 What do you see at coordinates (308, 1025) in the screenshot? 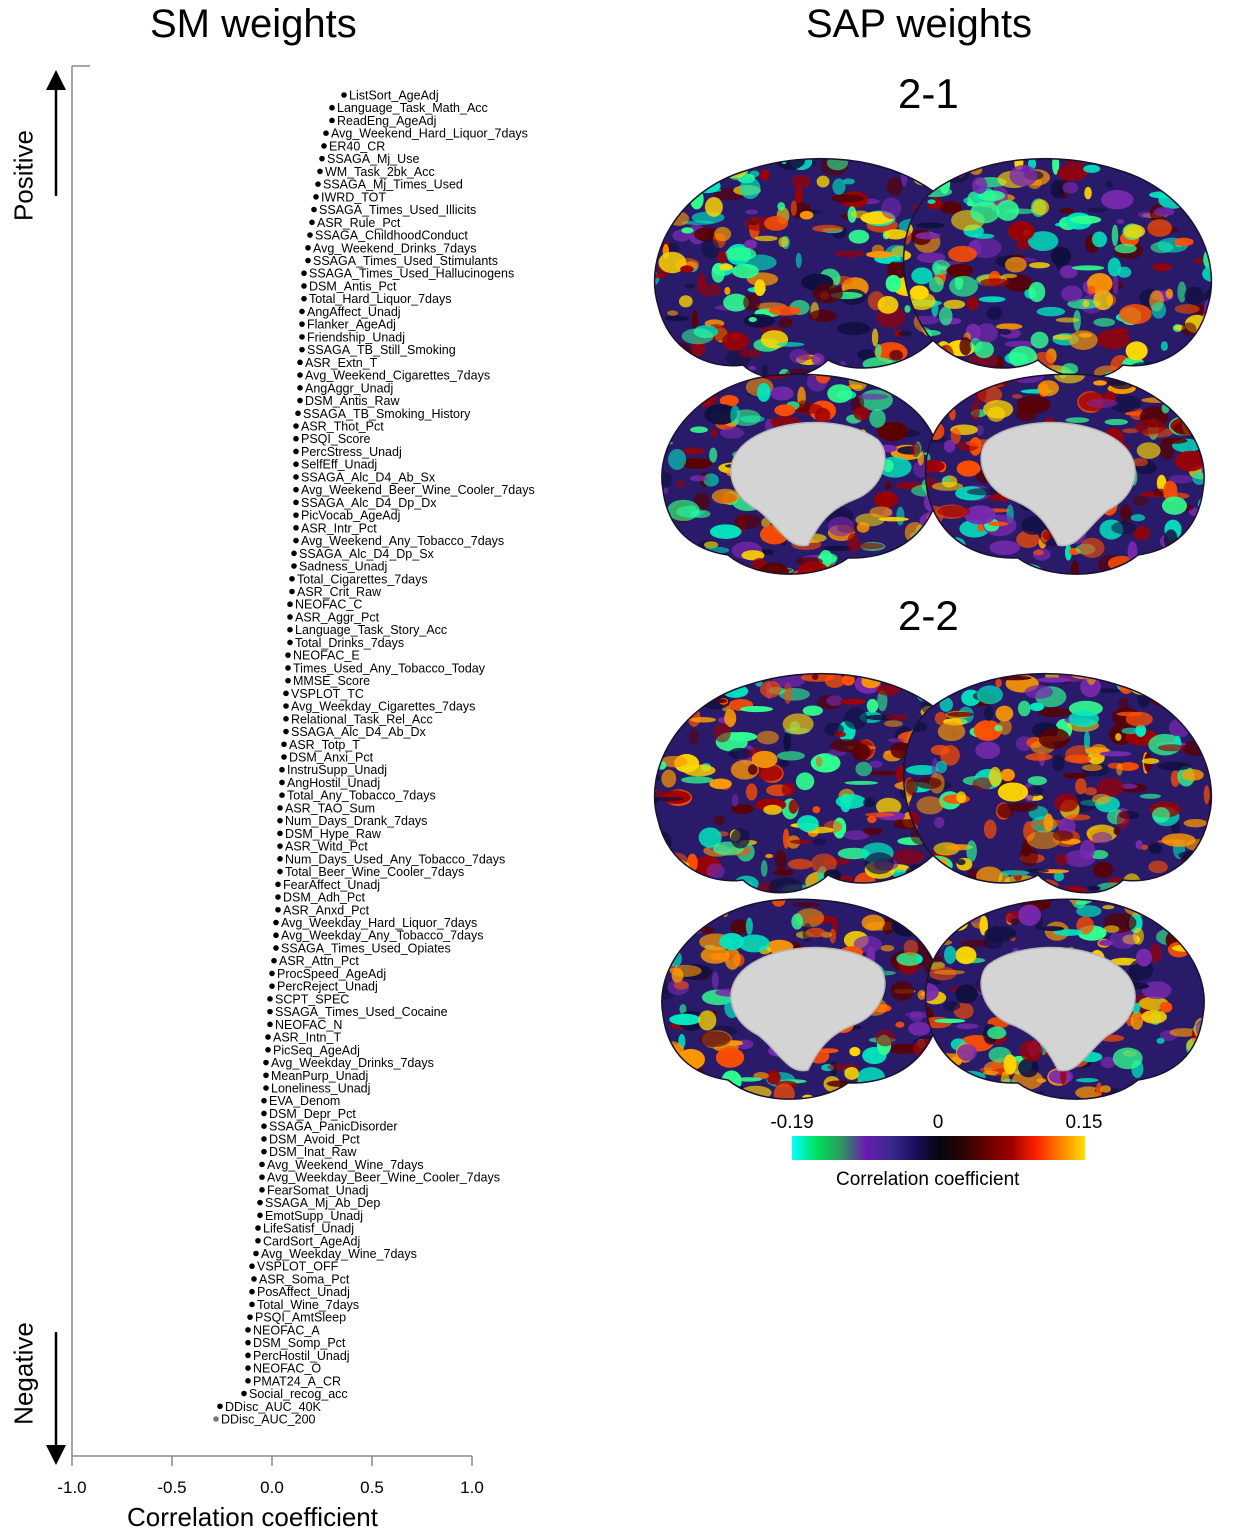
I see `data-point-label: NEOFAC_N` at bounding box center [308, 1025].